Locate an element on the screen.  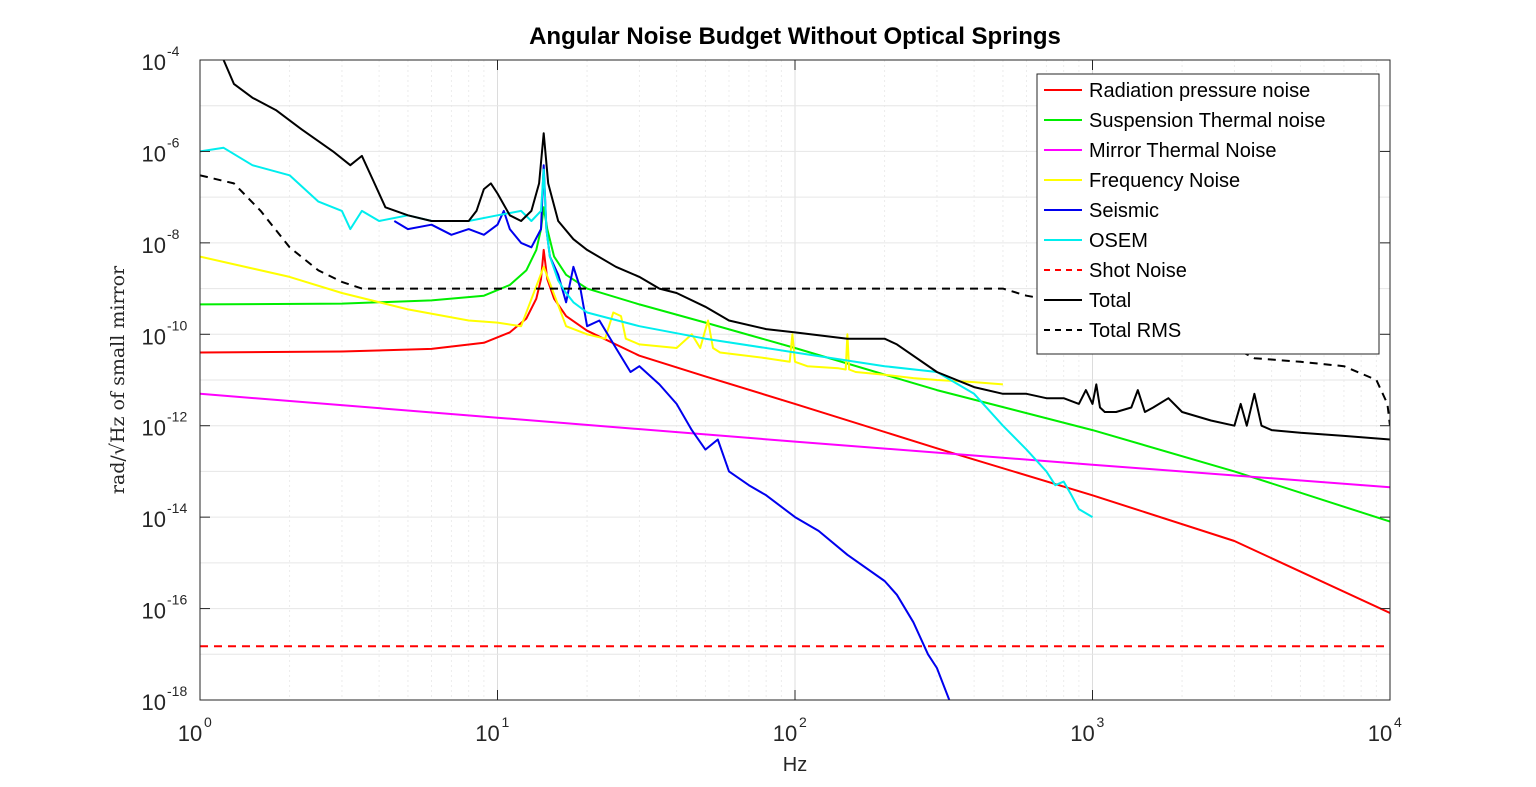
x-tick-label: 10 1 is located at coordinates (492, 730).